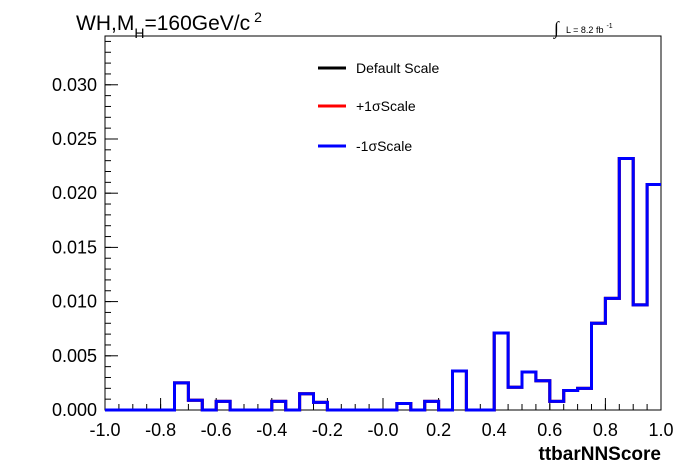 The width and height of the screenshot is (696, 472). Describe the element at coordinates (327, 430) in the screenshot. I see `x-tick-label: -0.2` at that location.